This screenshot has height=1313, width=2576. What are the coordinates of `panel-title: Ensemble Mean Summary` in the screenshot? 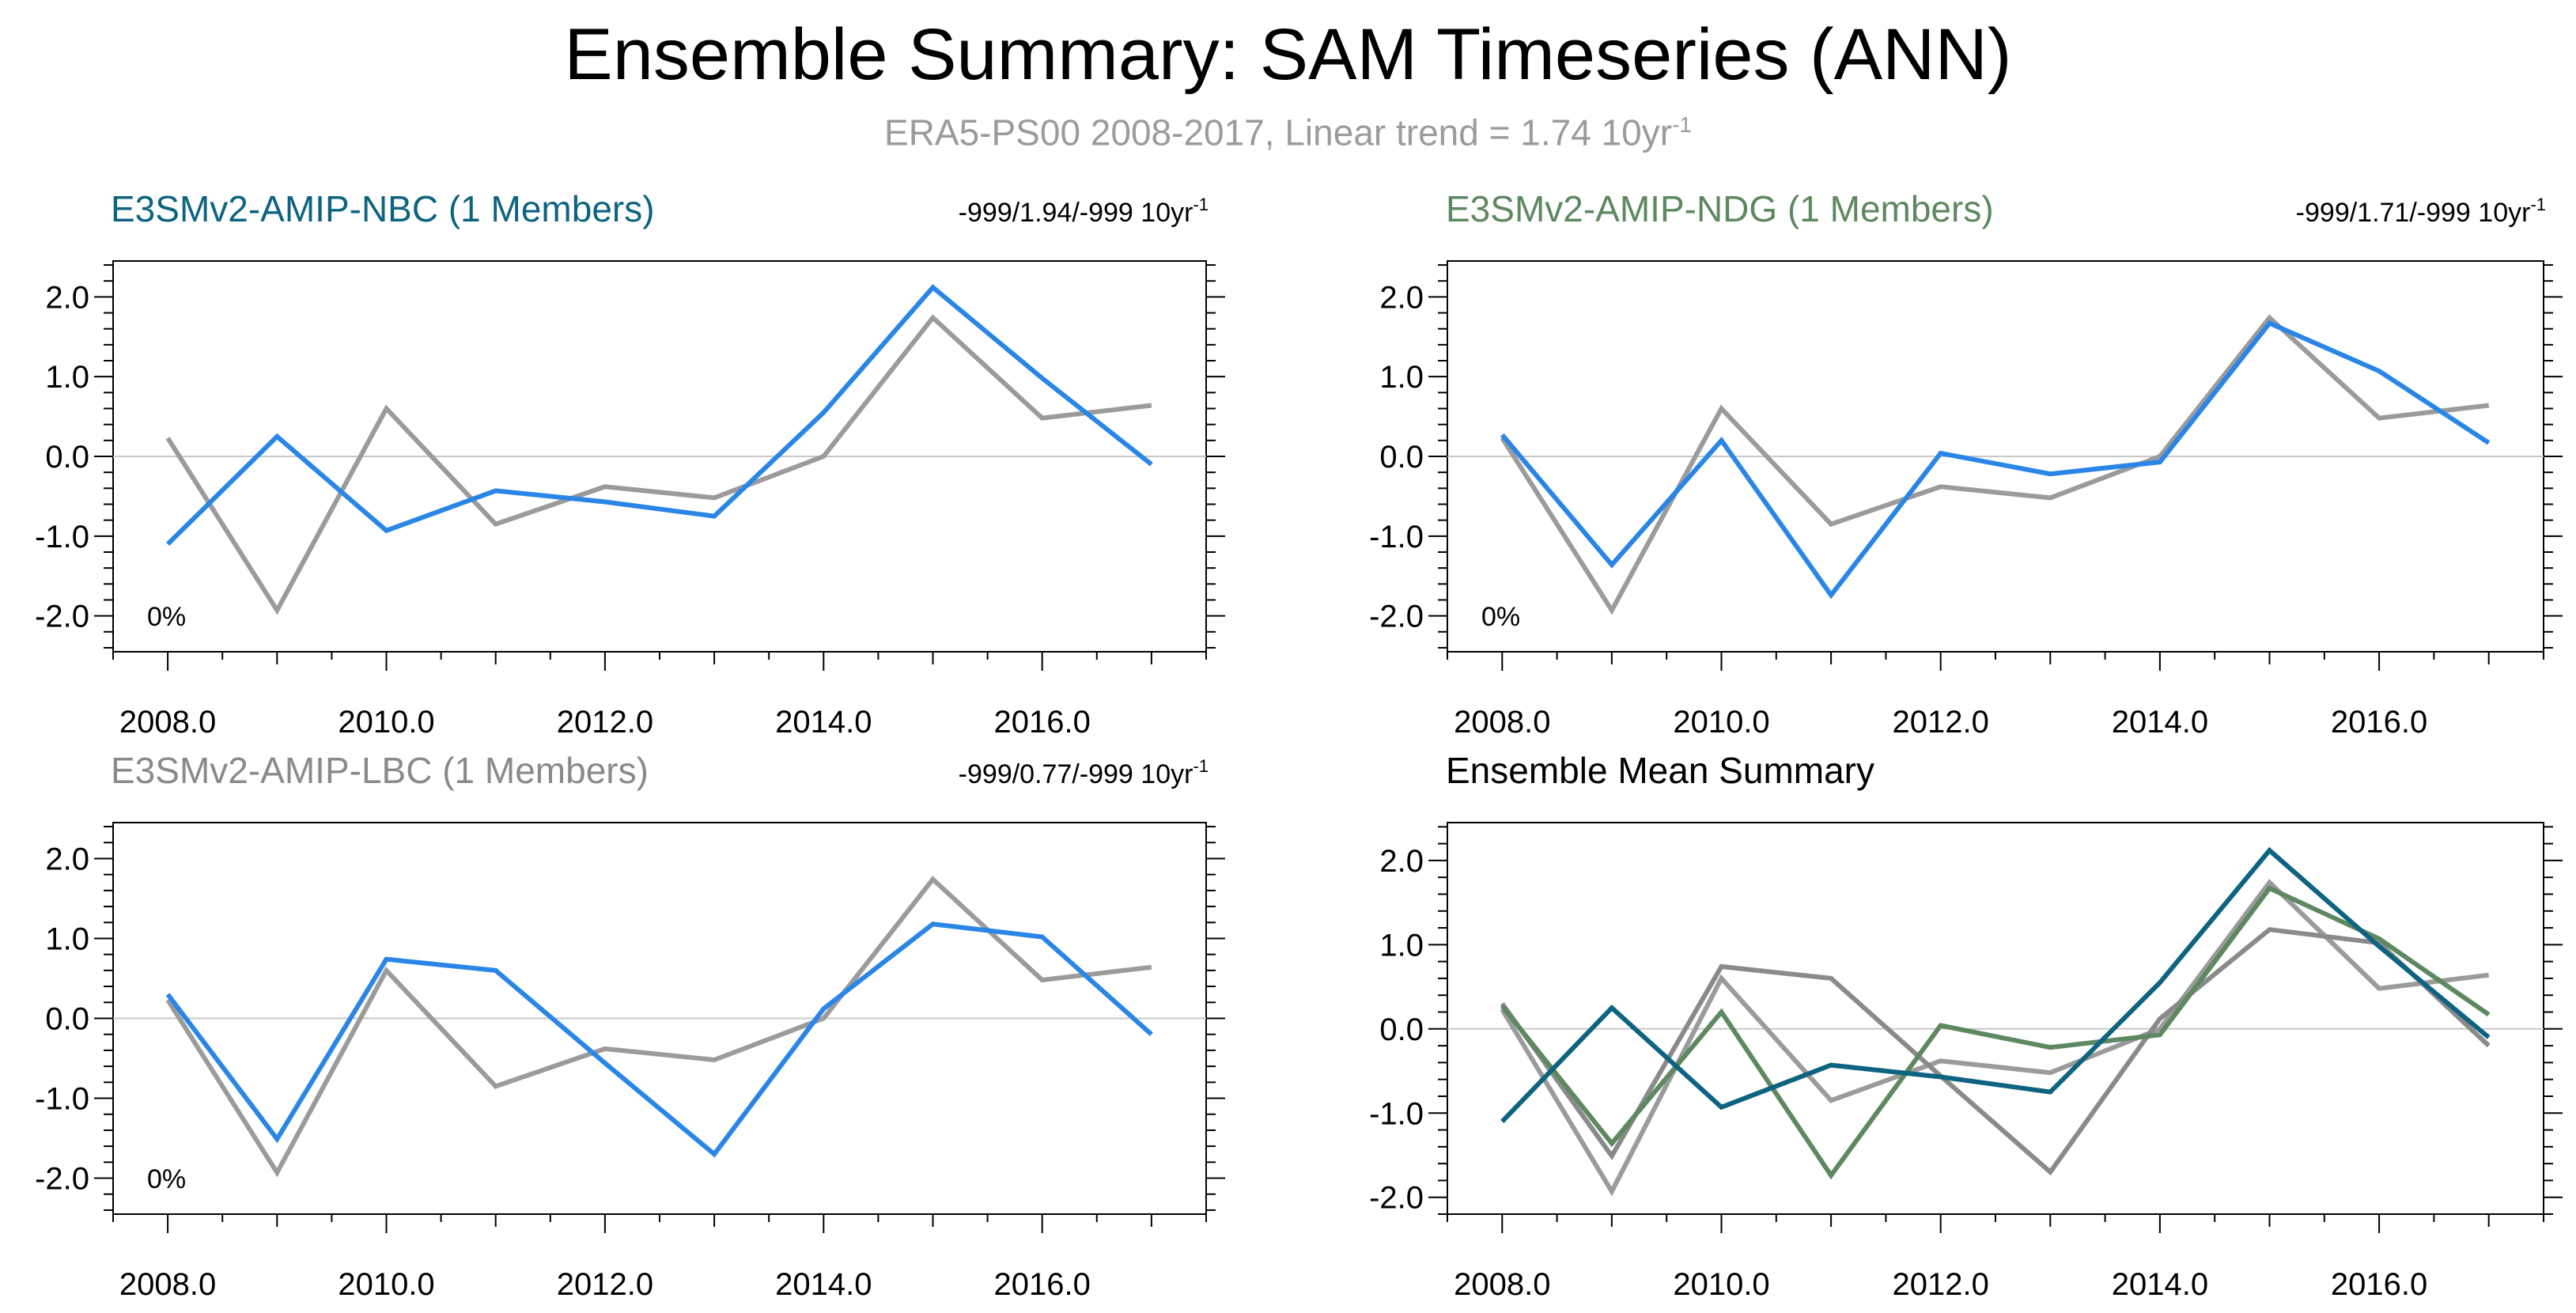 It's located at (1660, 770).